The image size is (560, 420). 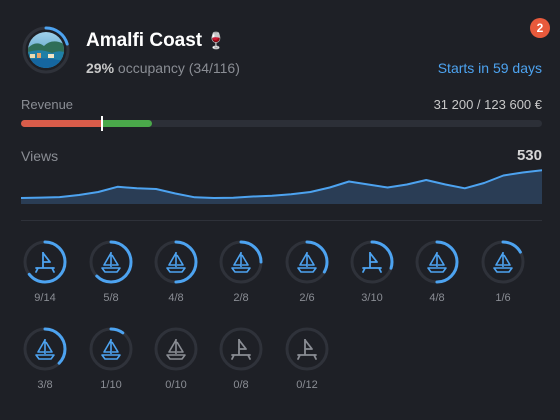 I want to click on boat-item: 0/12, so click(x=307, y=358).